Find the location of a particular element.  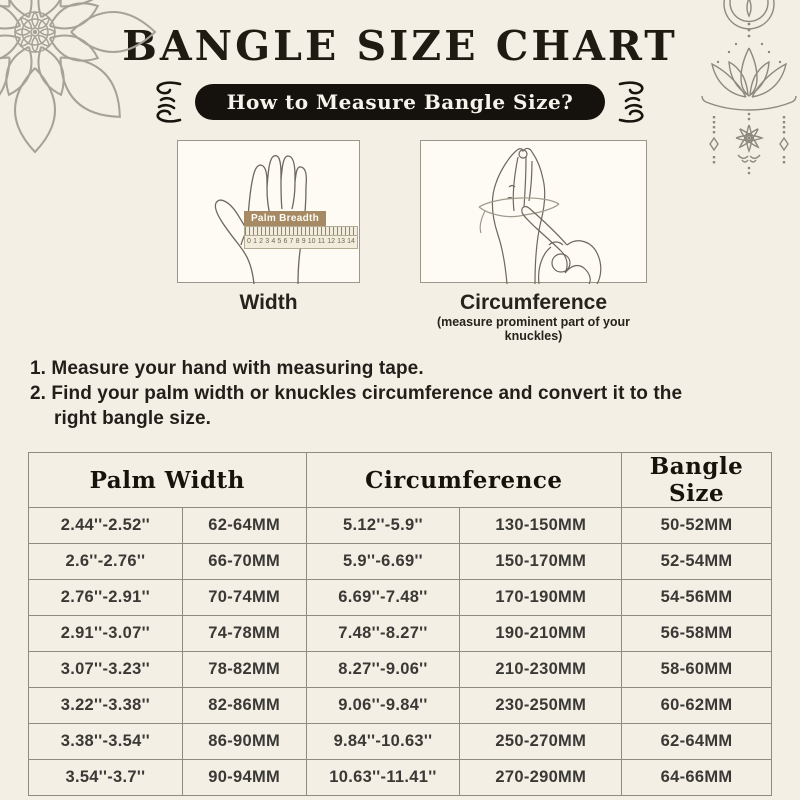

table-cell: 50-52MM is located at coordinates (696, 525).